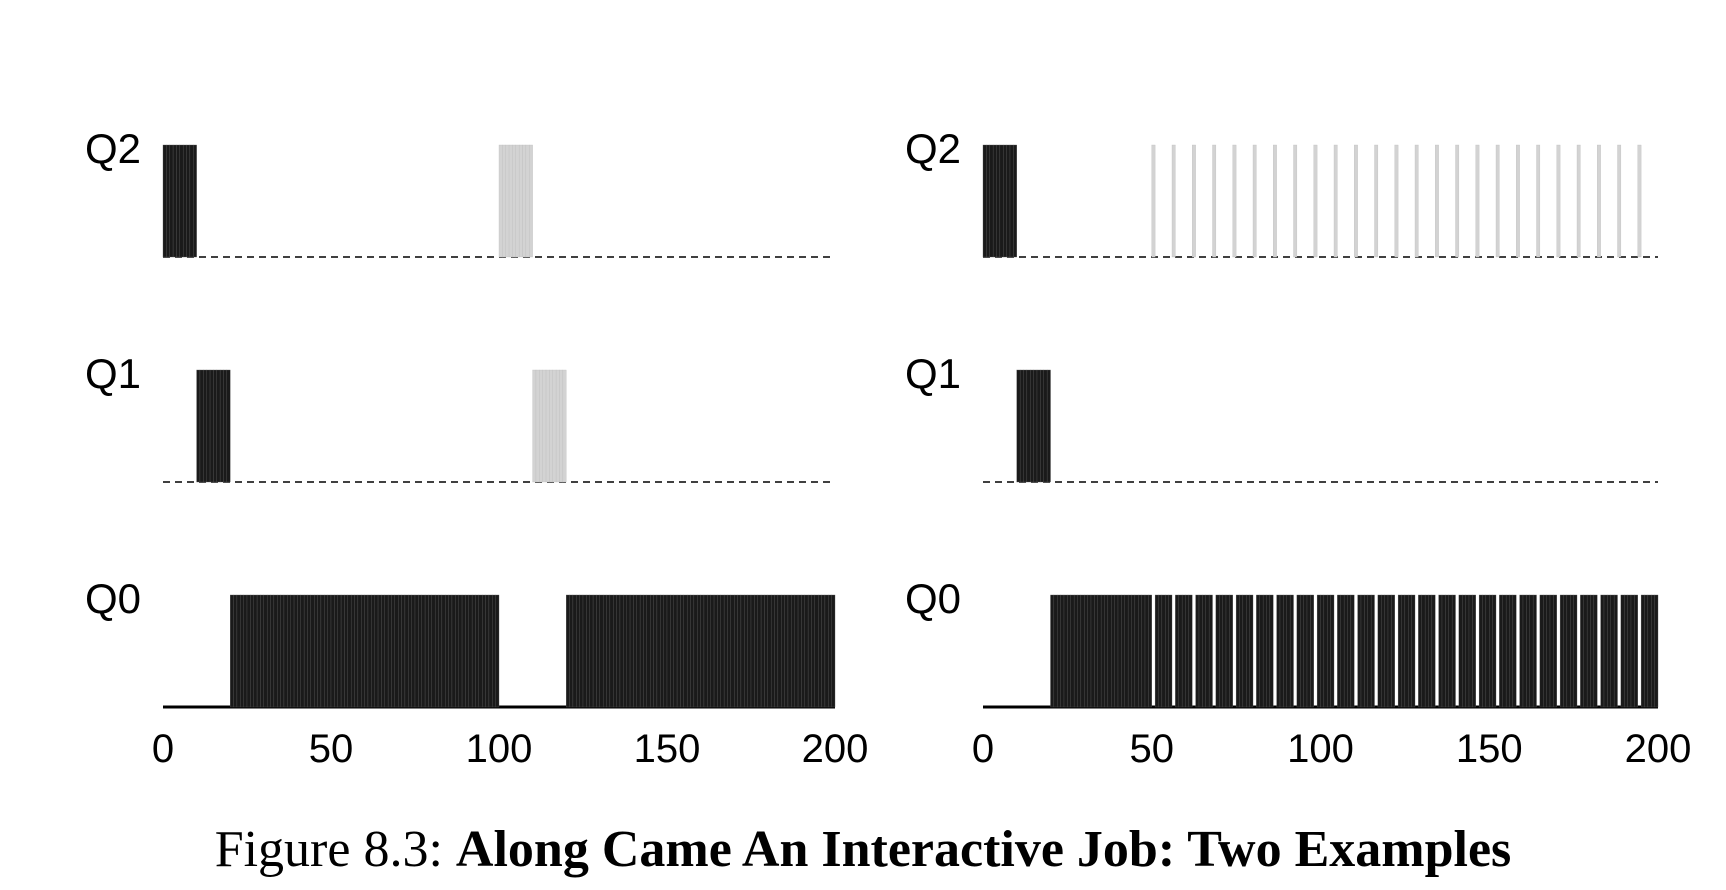 Image resolution: width=1726 pixels, height=890 pixels. Describe the element at coordinates (933, 148) in the screenshot. I see `queue-label-q2: Q2` at that location.